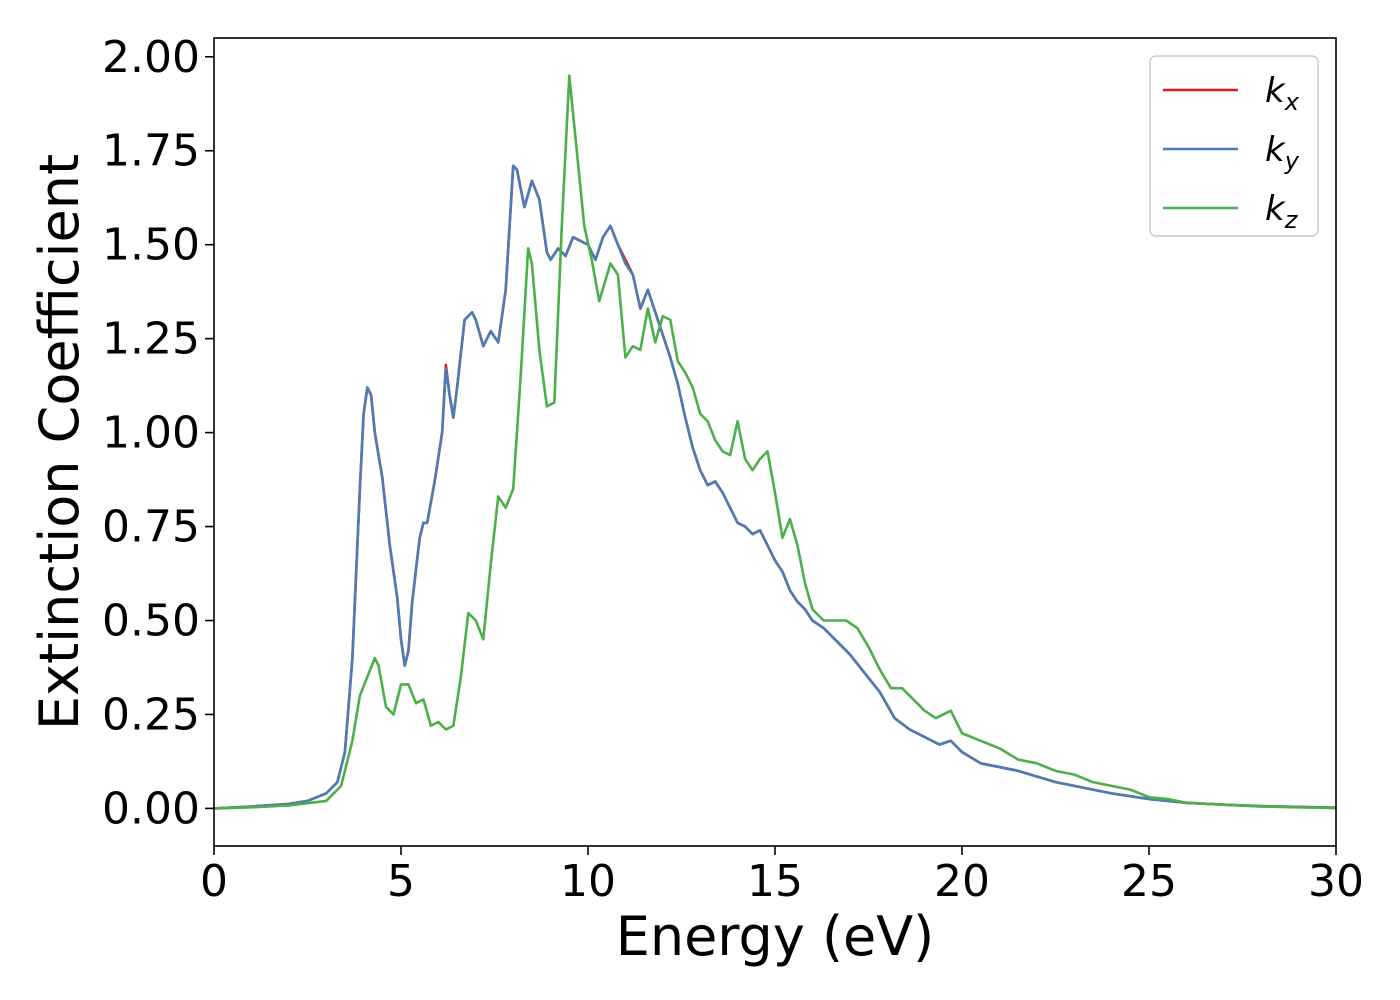 The height and width of the screenshot is (1000, 1400). Describe the element at coordinates (151, 57) in the screenshot. I see `y-tick-label: 2.00` at that location.